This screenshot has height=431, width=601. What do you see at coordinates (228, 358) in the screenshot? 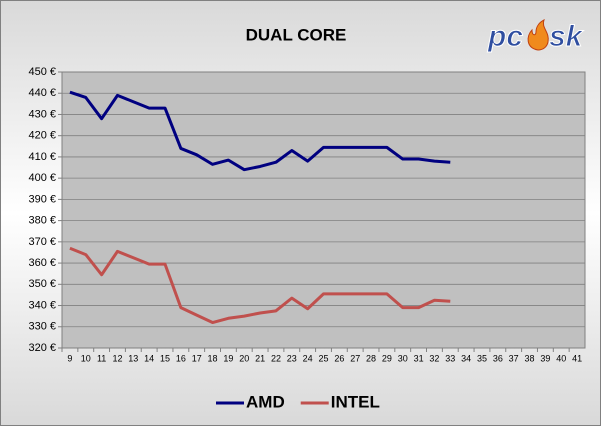
I see `x-tick-label: 19` at bounding box center [228, 358].